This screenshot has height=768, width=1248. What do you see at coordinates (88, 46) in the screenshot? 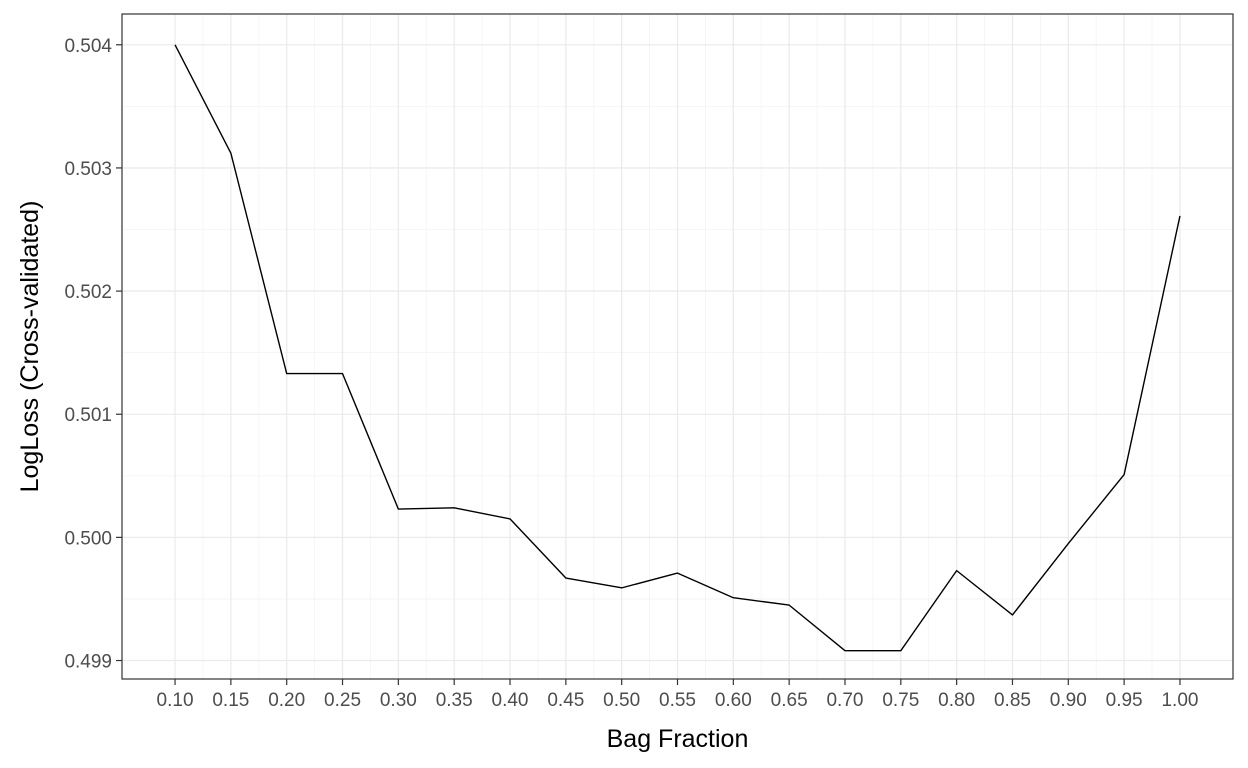
I see `y-tick-label: 0.504` at bounding box center [88, 46].